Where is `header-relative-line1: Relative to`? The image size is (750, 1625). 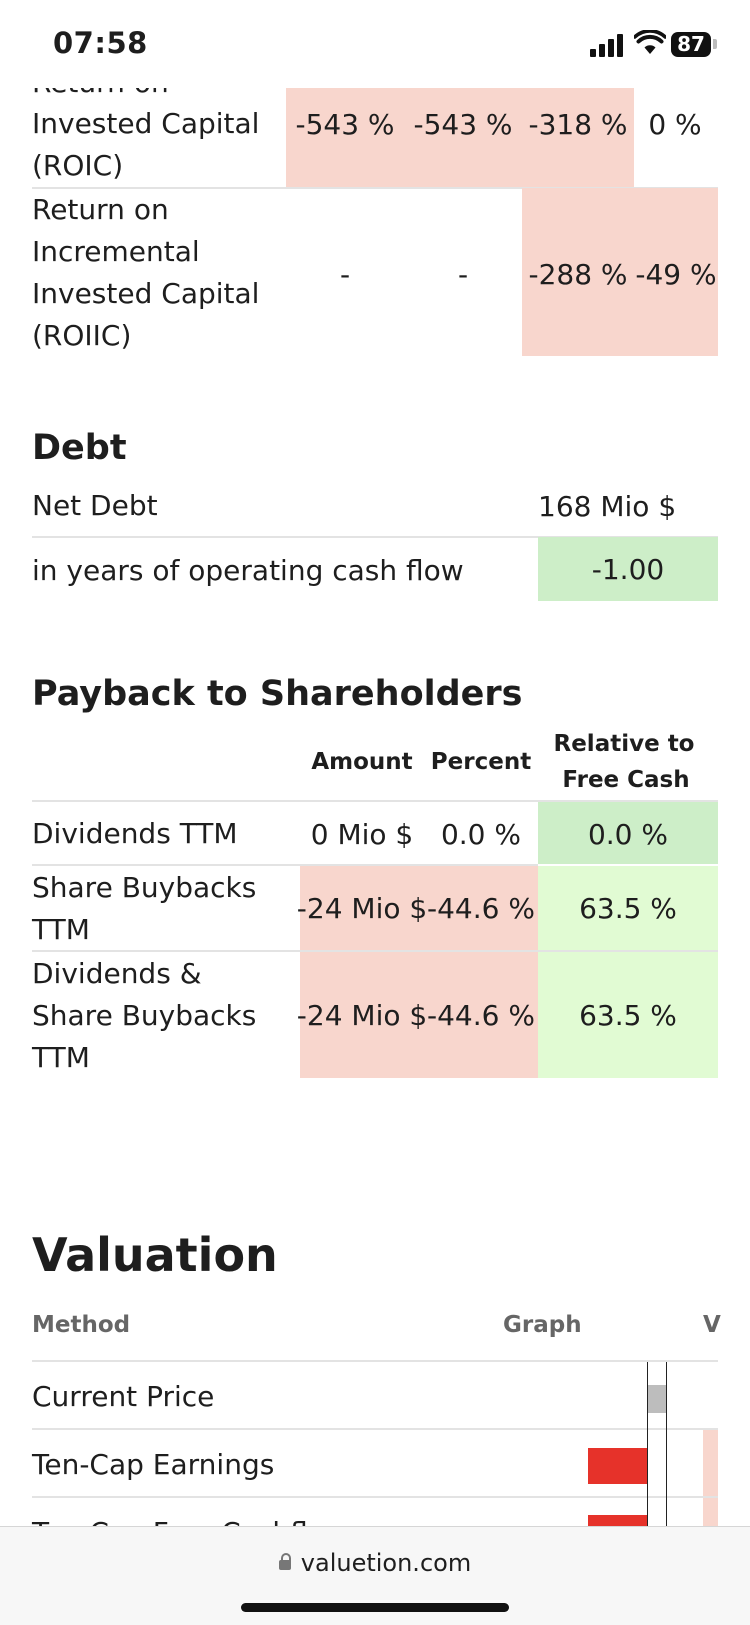 header-relative-line1: Relative to is located at coordinates (624, 744).